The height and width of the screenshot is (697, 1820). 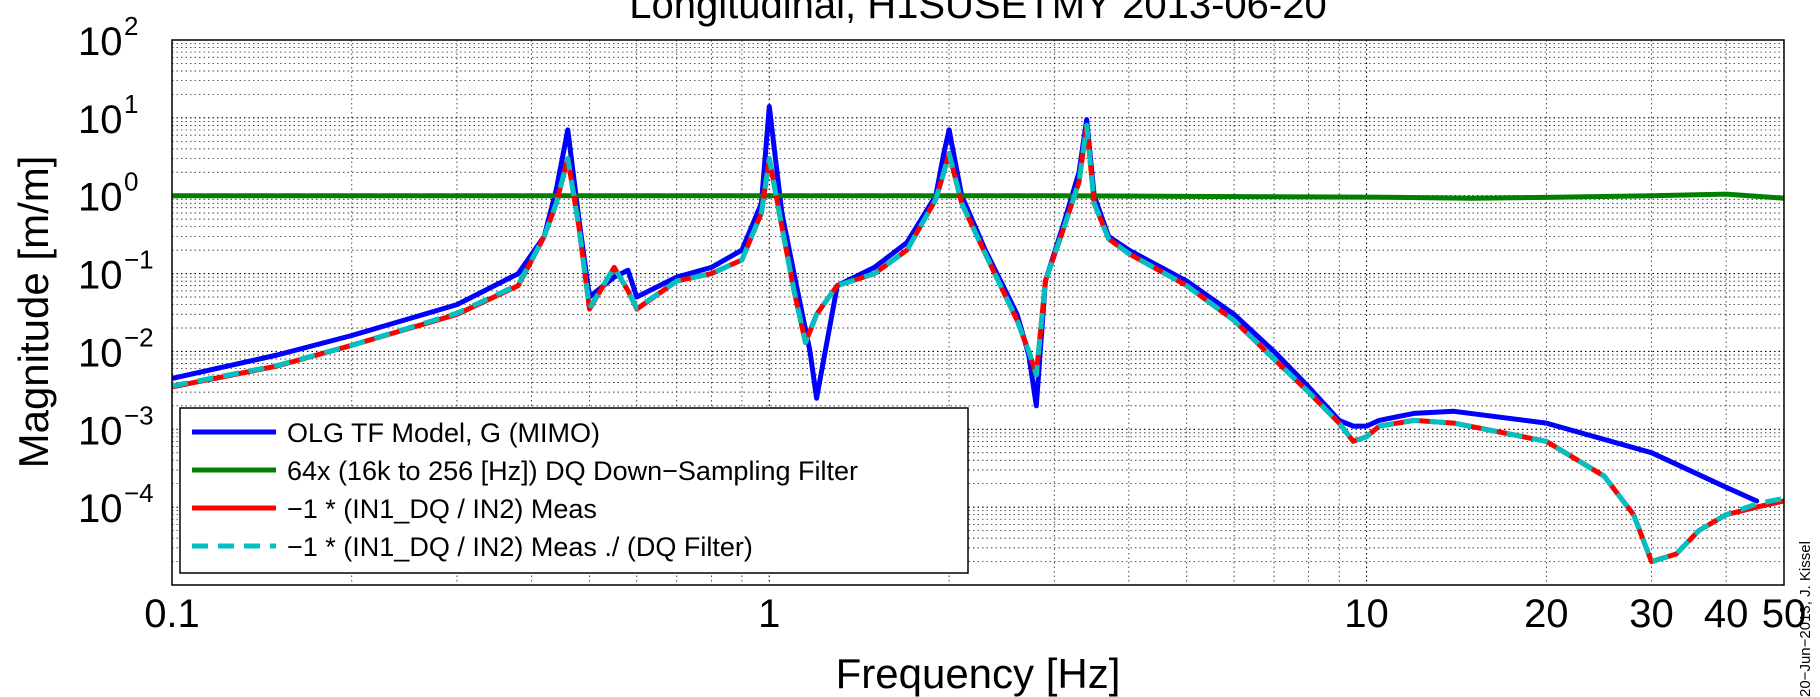 I want to click on x-axis-label: Frequency [Hz], so click(x=978, y=673).